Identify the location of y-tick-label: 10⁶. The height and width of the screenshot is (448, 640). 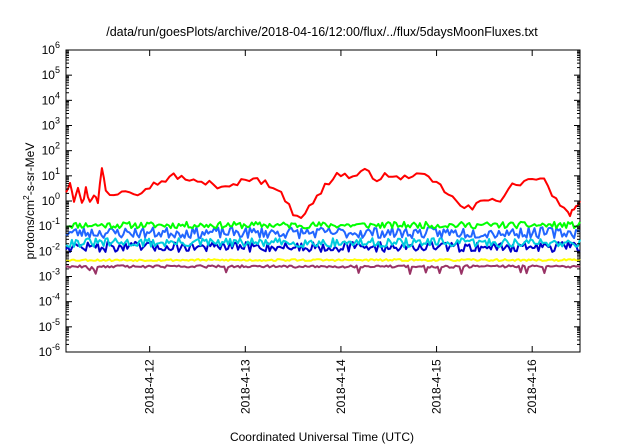
(51, 48).